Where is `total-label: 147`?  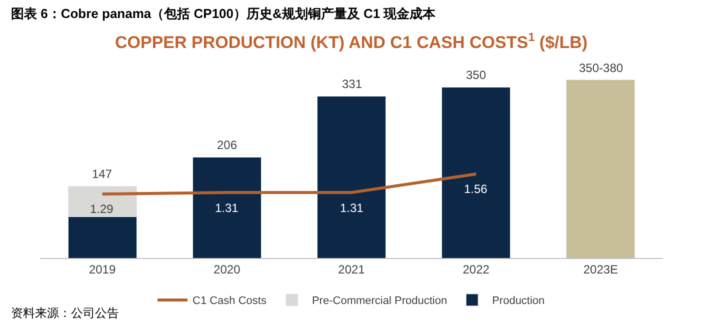 total-label: 147 is located at coordinates (102, 174).